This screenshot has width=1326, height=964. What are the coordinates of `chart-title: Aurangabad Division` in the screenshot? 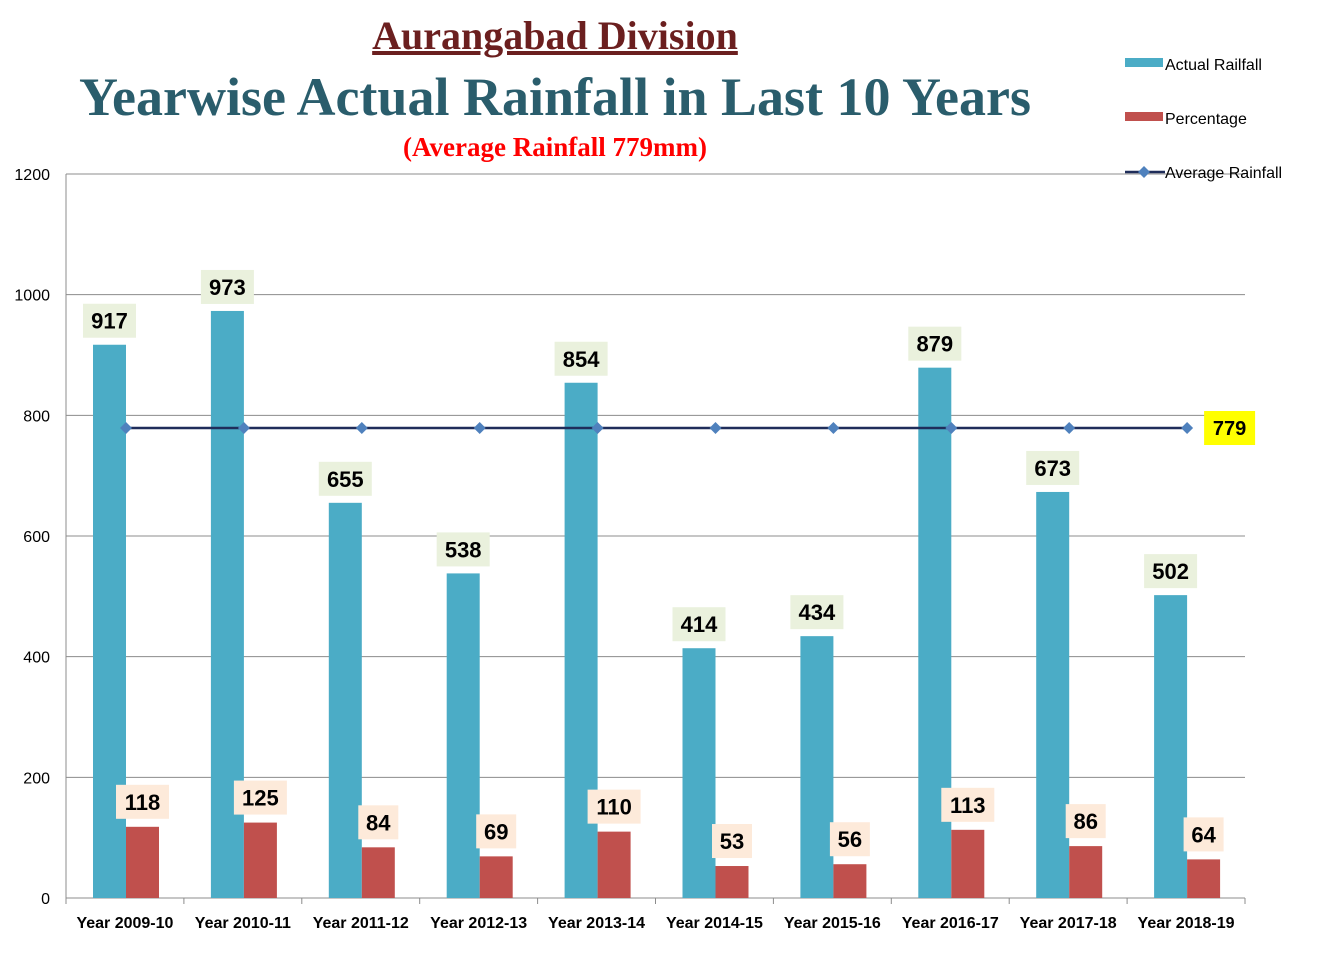 It's located at (555, 35).